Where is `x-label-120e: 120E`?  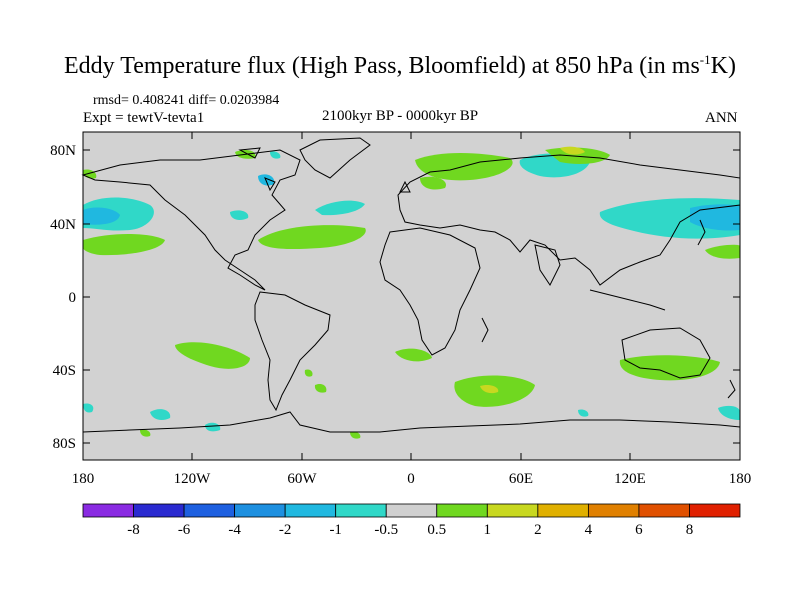
x-label-120e: 120E is located at coordinates (630, 479).